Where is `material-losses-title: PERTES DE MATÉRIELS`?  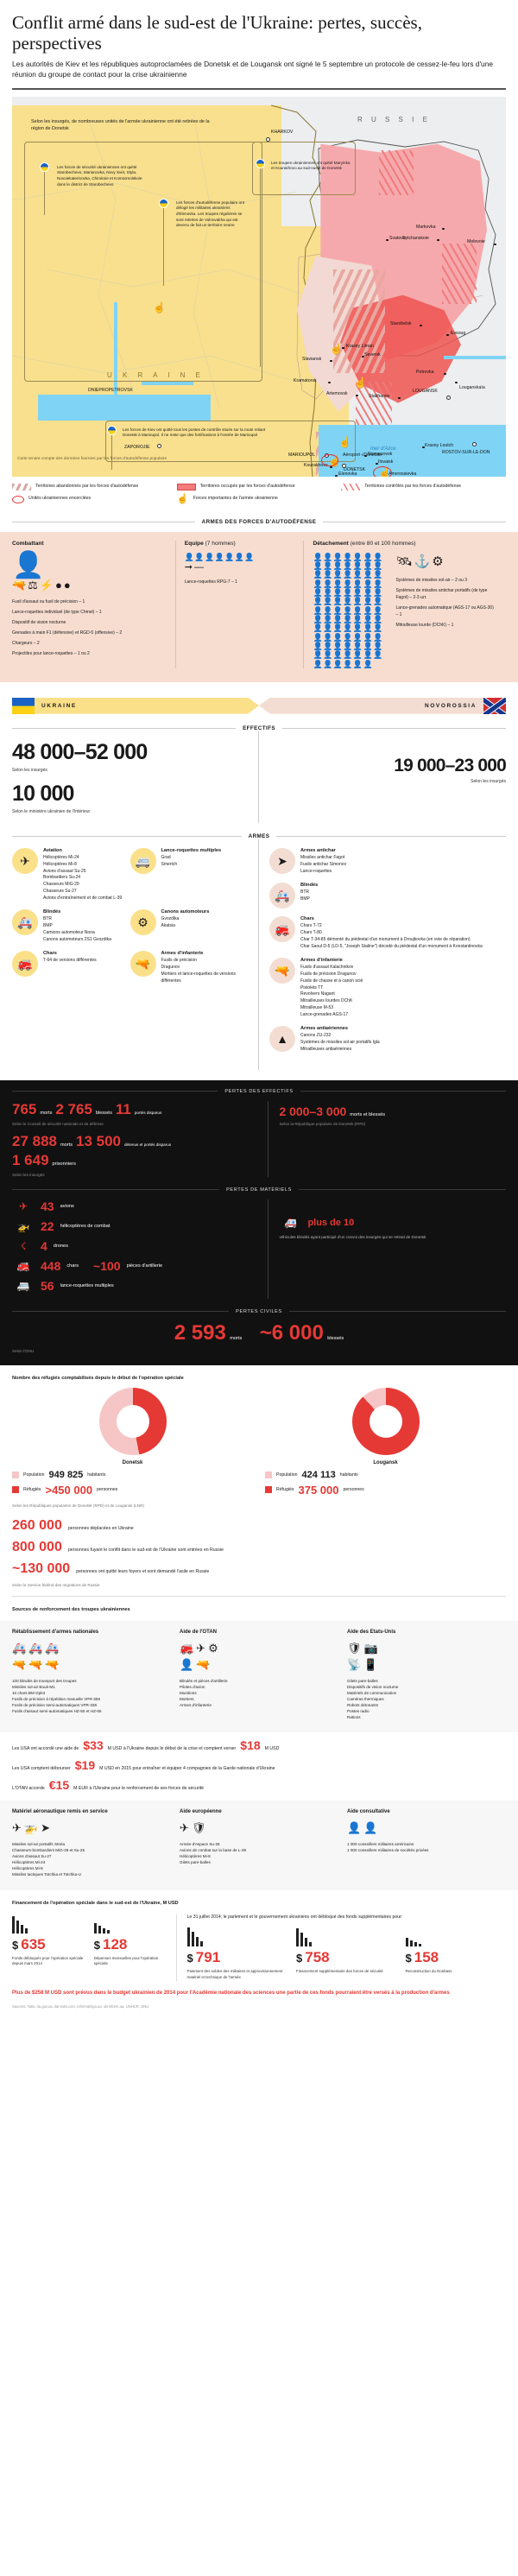 material-losses-title: PERTES DE MATÉRIELS is located at coordinates (259, 1190).